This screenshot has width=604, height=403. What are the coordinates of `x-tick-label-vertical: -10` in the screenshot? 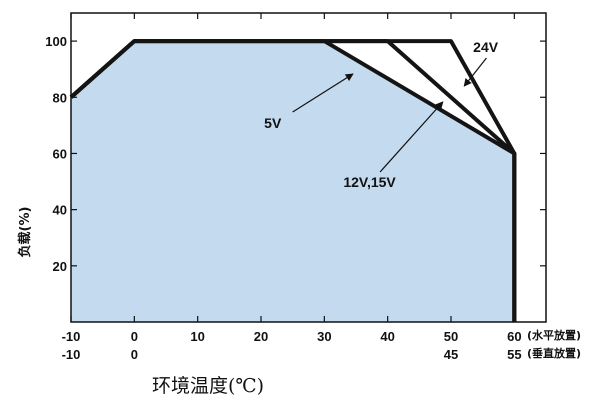 It's located at (71, 354).